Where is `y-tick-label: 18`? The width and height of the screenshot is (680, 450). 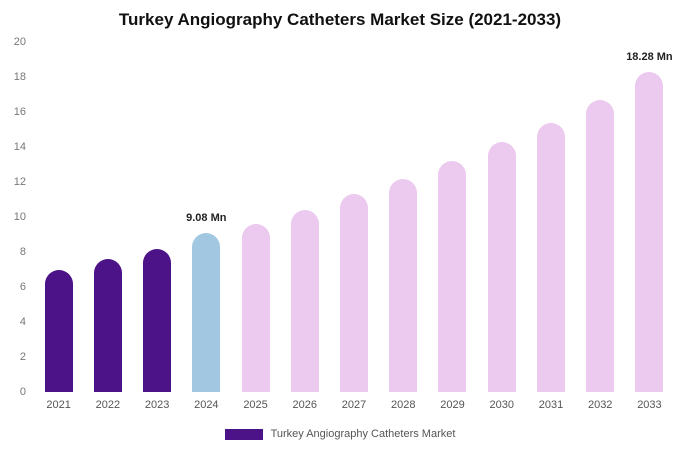 y-tick-label: 18 is located at coordinates (19, 77).